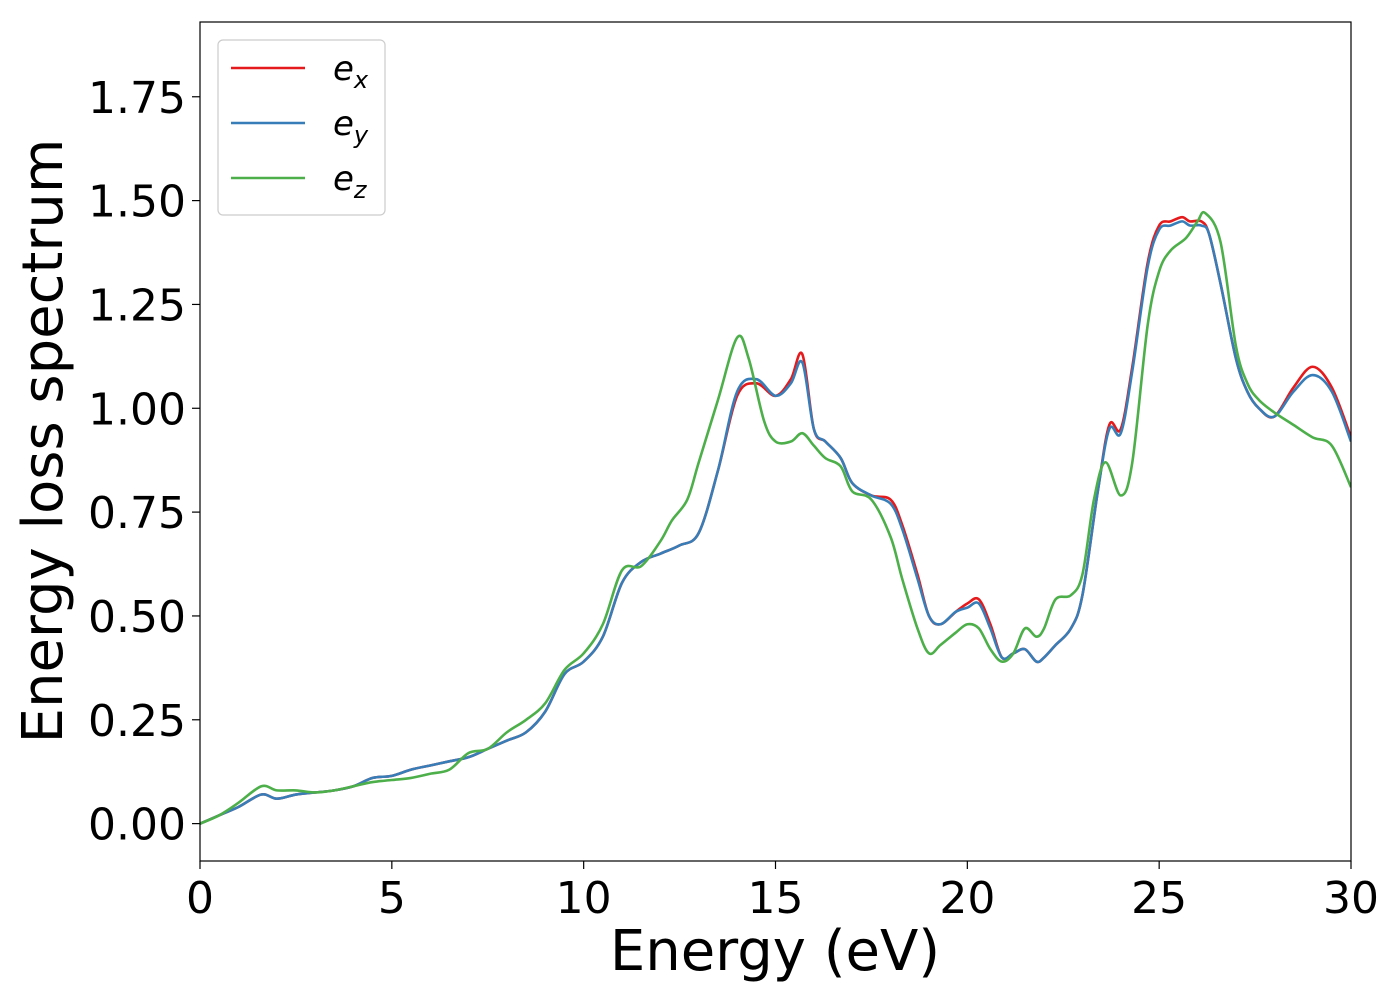 This screenshot has height=1000, width=1400. Describe the element at coordinates (776, 898) in the screenshot. I see `x-tick-label: 15` at that location.